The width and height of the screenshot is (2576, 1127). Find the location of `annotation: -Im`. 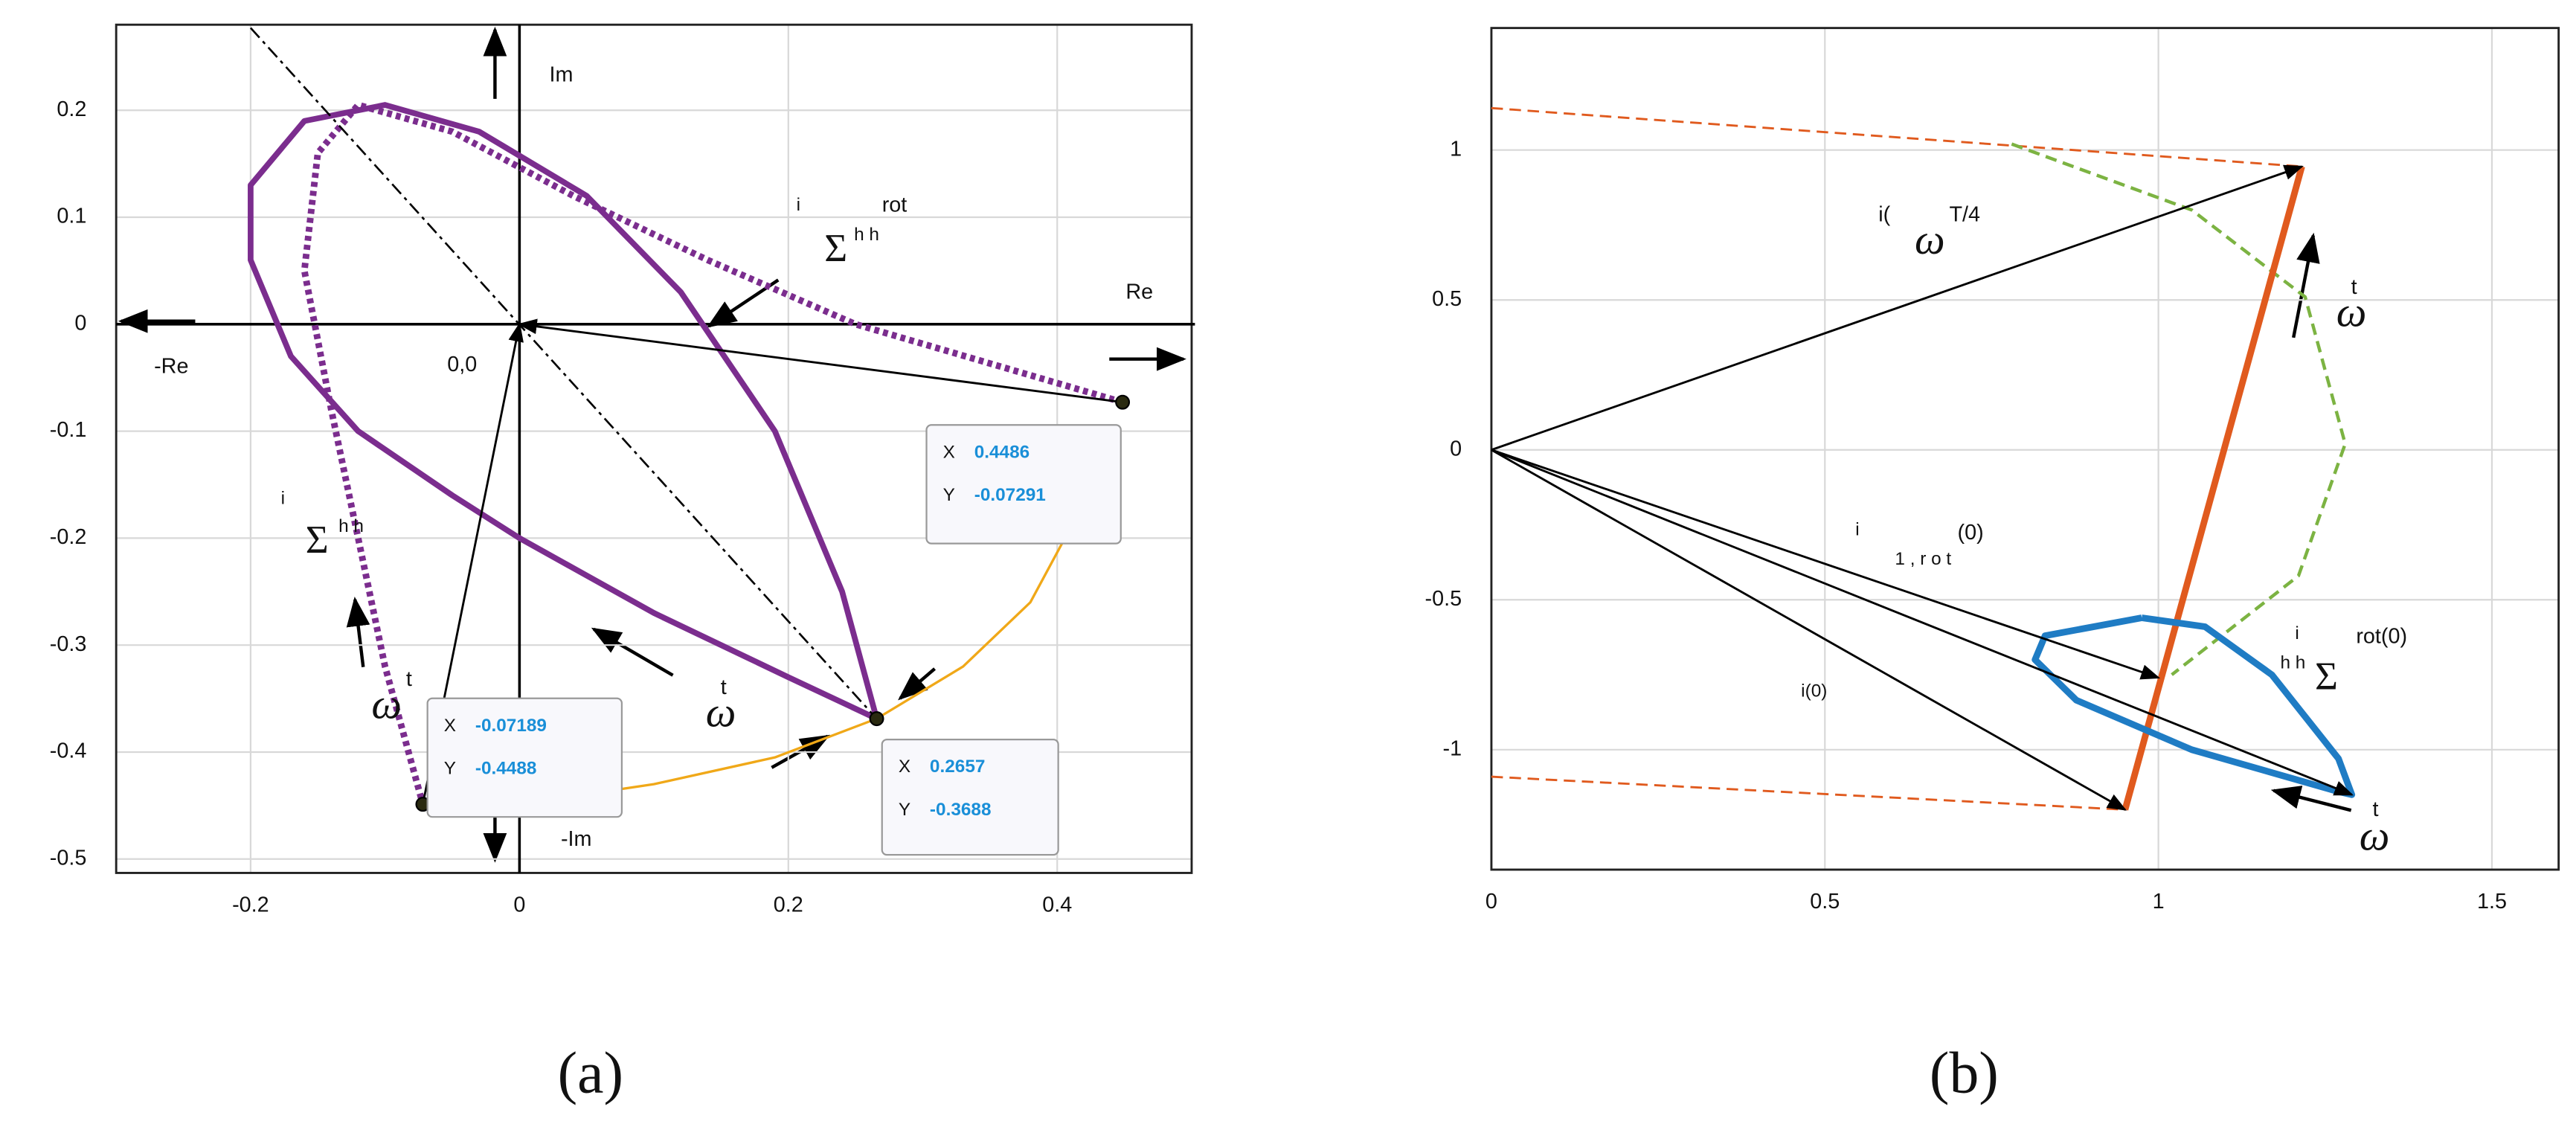

annotation: -Im is located at coordinates (576, 839).